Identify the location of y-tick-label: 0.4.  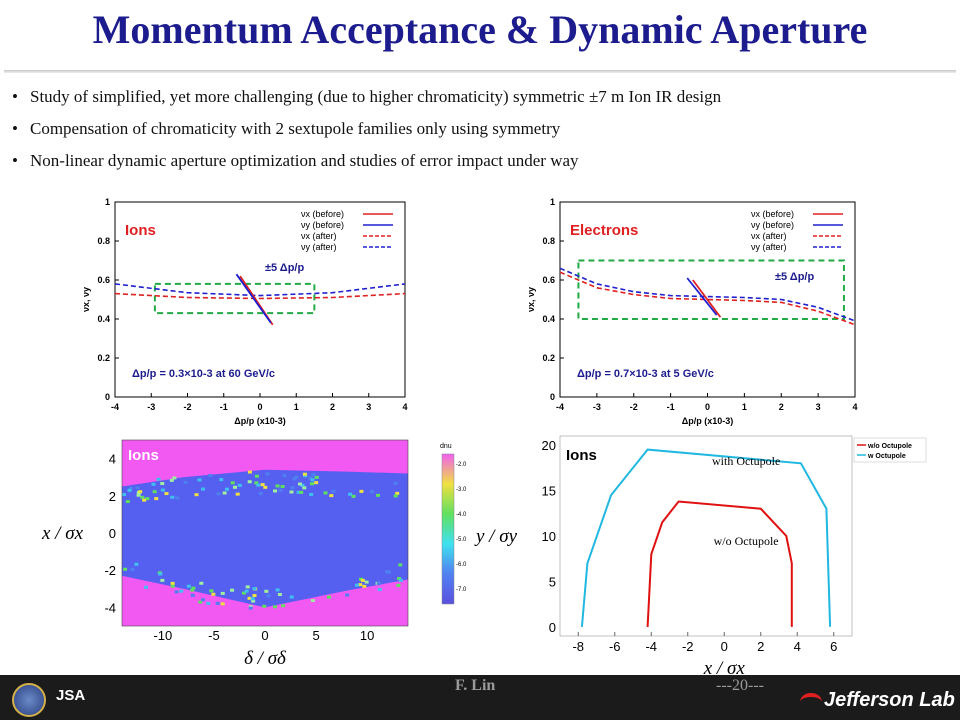
(548, 319).